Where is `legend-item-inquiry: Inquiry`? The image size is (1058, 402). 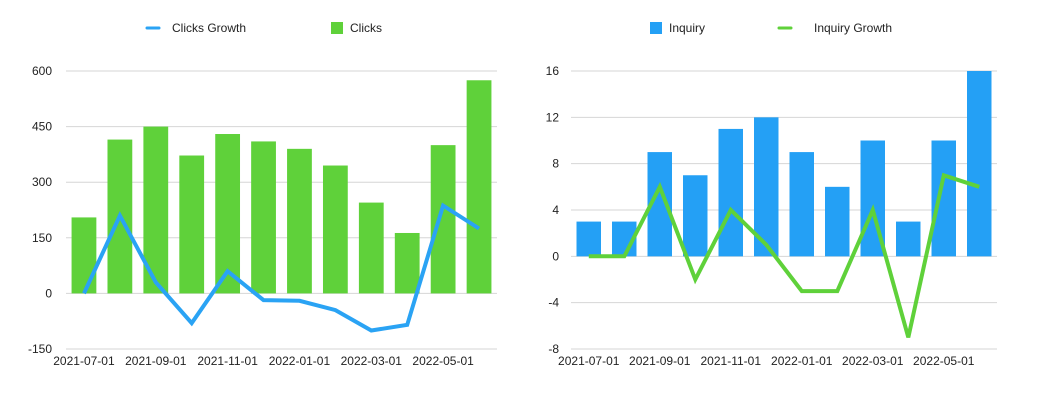
legend-item-inquiry: Inquiry is located at coordinates (677, 28).